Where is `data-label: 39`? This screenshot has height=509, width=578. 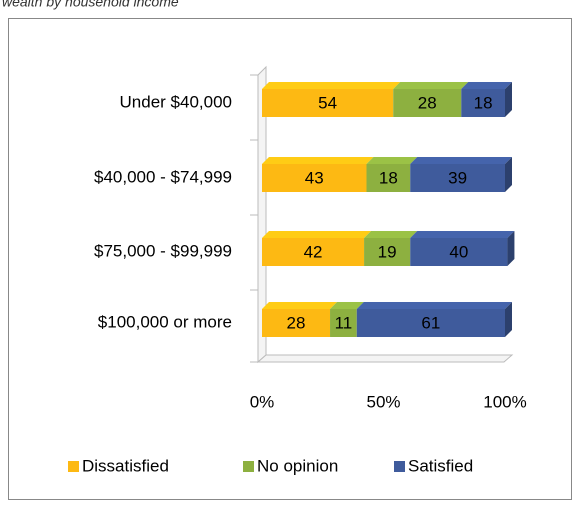
data-label: 39 is located at coordinates (457, 177).